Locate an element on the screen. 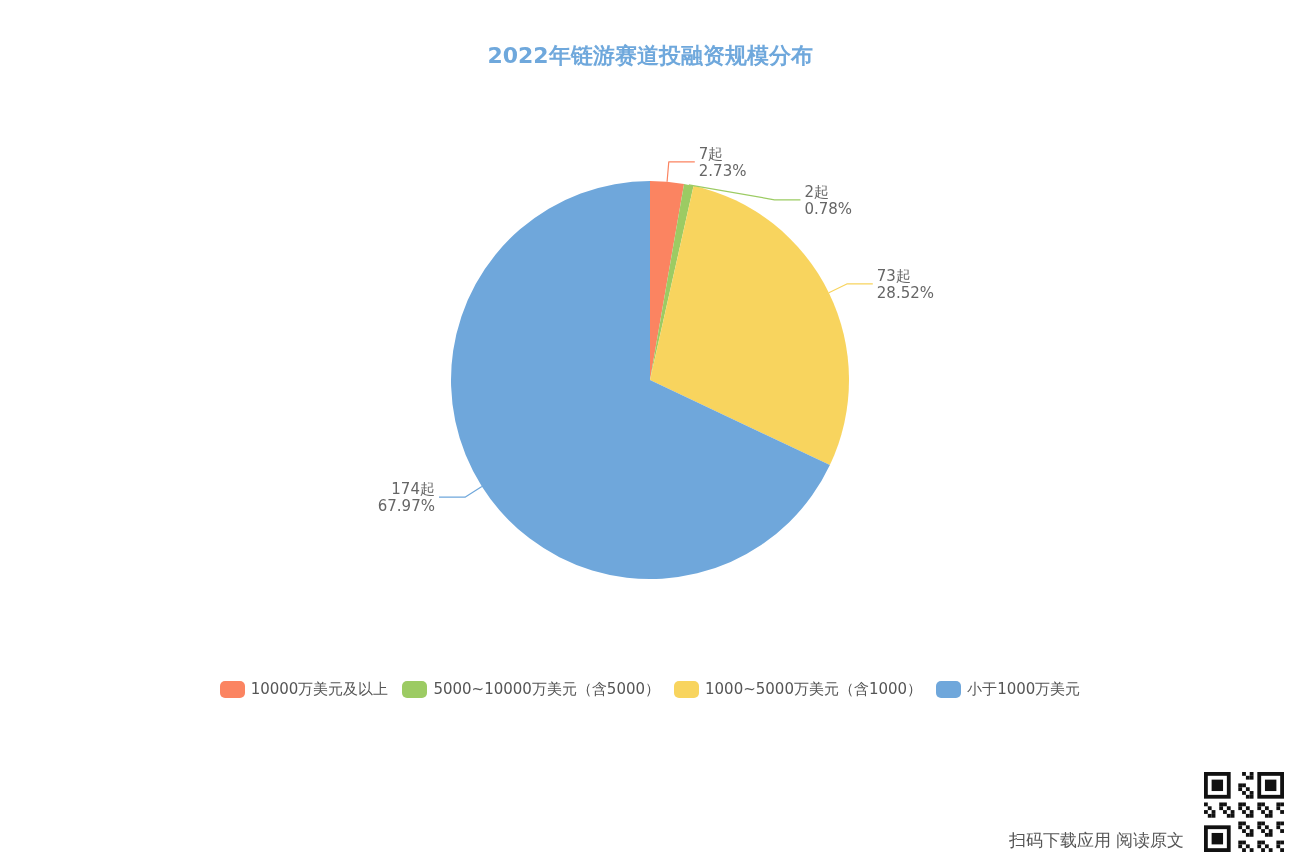 The image size is (1300, 855). legend-label: 1000~5000万美元（含1000） is located at coordinates (814, 689).